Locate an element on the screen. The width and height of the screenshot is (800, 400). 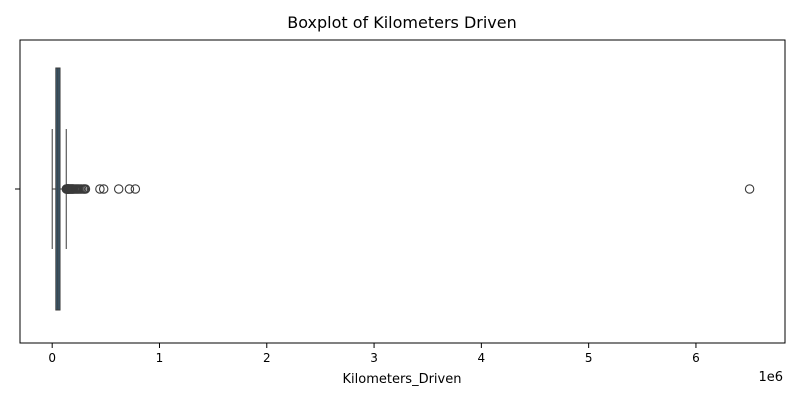
chart-title: Boxplot of Kilometers Driven is located at coordinates (402, 22).